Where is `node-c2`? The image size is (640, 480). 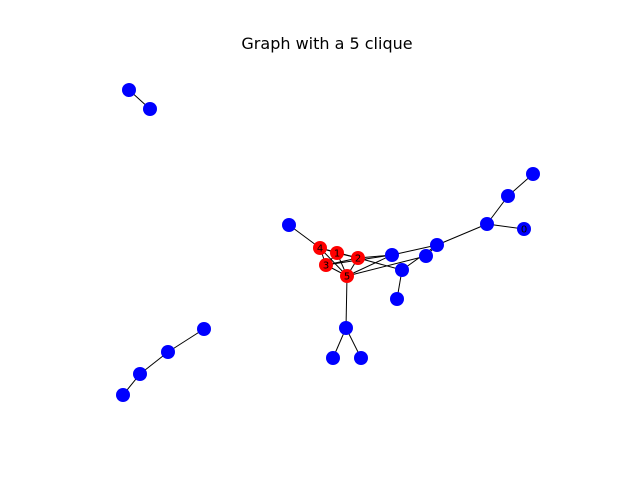
node-c2 is located at coordinates (392, 255).